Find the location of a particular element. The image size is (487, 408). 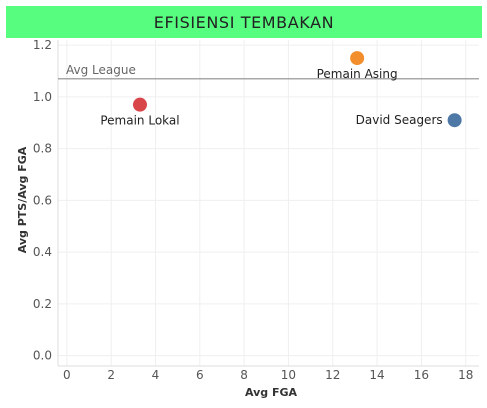

x-tick-label: 6 is located at coordinates (200, 375).